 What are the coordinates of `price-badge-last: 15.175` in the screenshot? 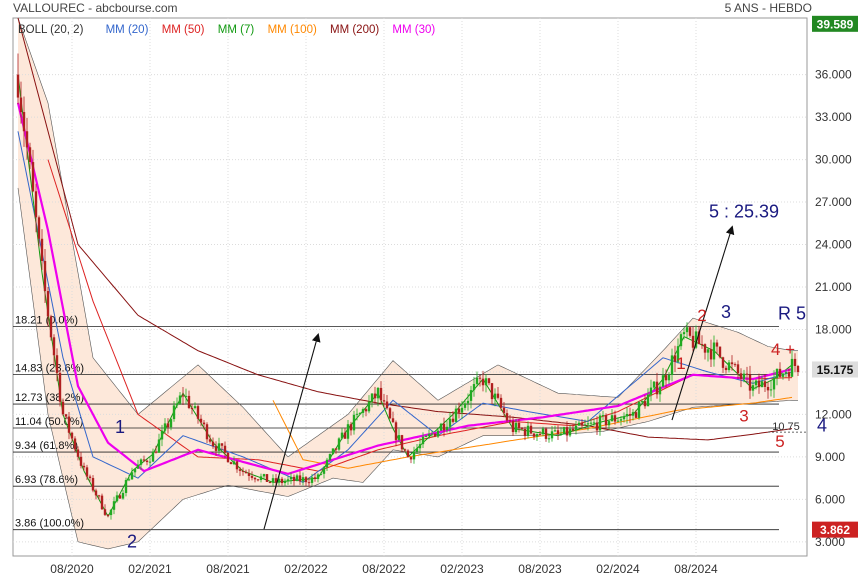 It's located at (835, 370).